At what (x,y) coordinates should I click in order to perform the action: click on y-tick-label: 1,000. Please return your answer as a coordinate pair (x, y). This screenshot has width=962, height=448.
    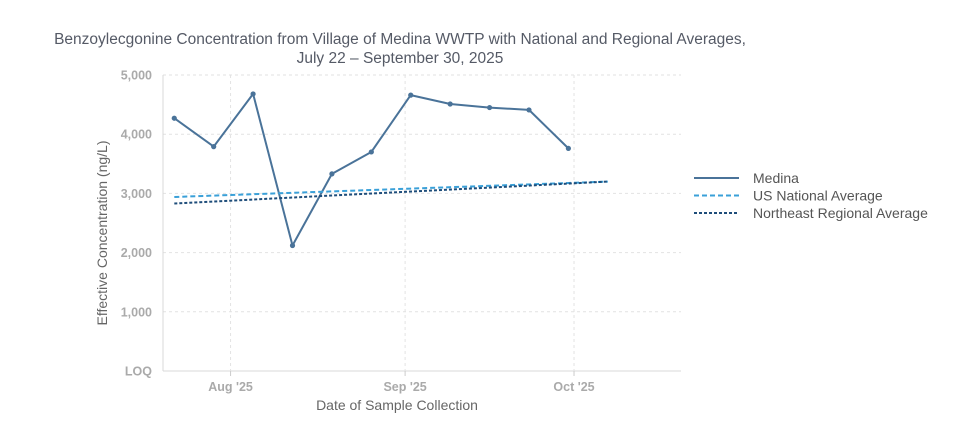
    Looking at the image, I should click on (136, 312).